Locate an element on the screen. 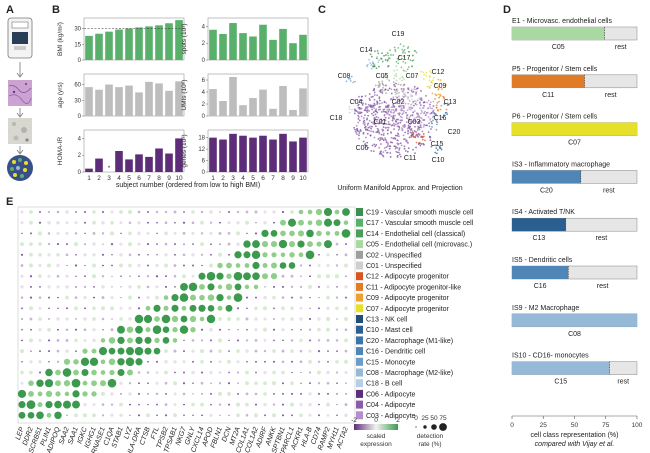  cluster-swatch is located at coordinates (359, 351).